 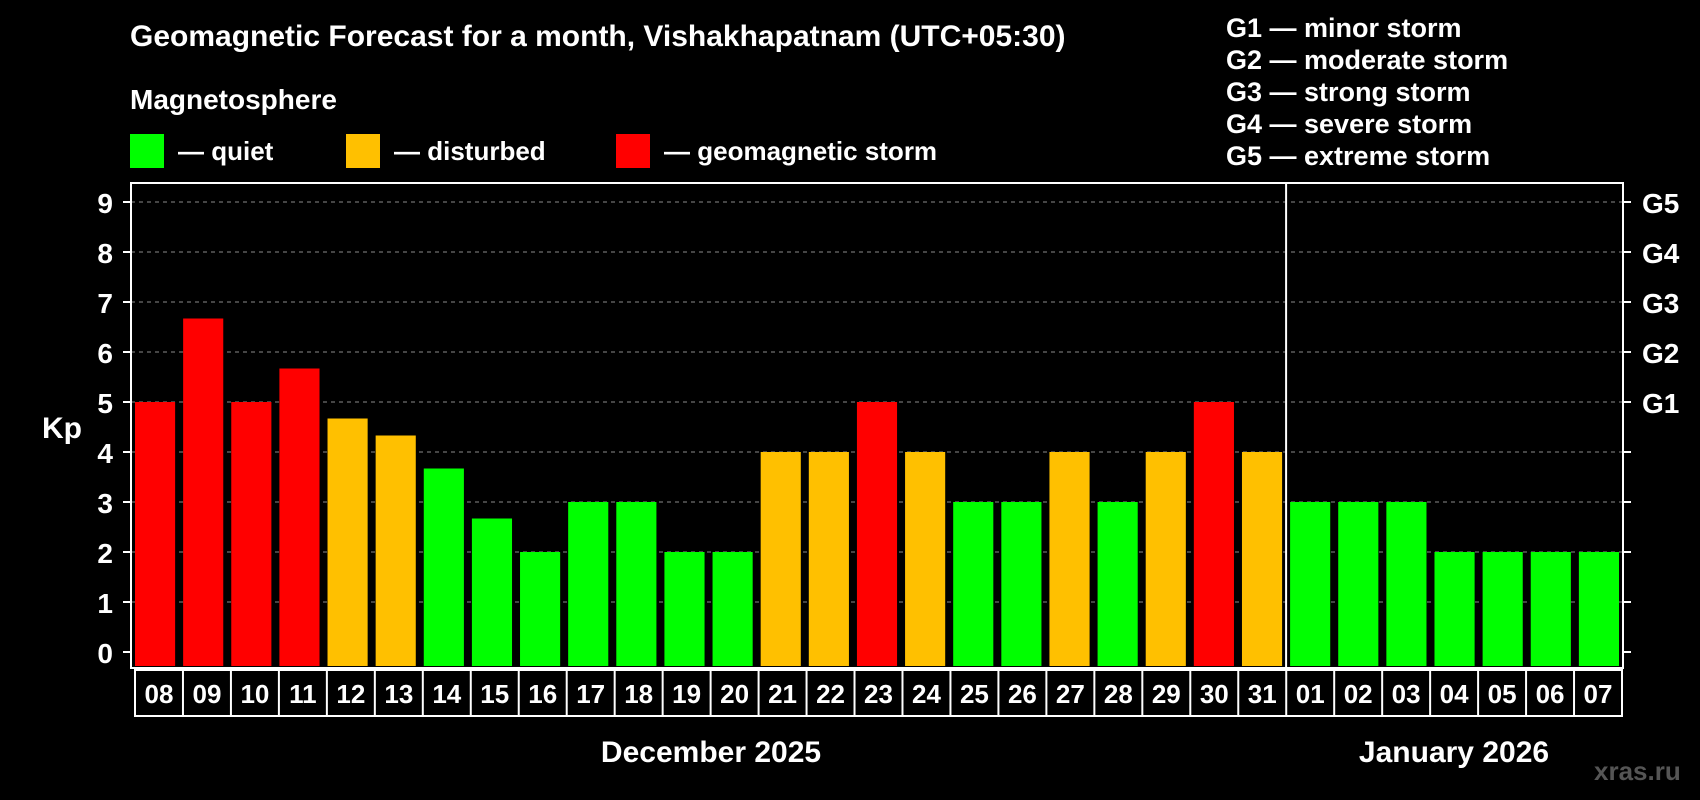 I want to click on x-tick-label: 23, so click(x=878, y=694).